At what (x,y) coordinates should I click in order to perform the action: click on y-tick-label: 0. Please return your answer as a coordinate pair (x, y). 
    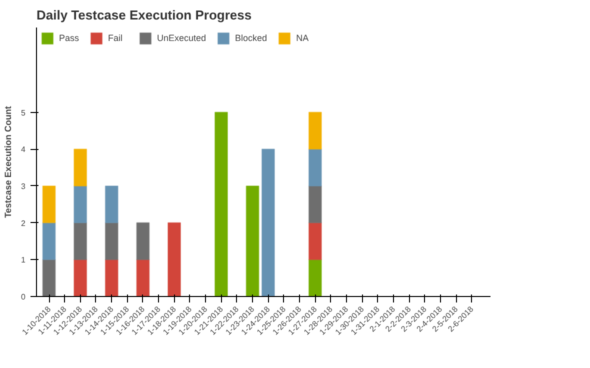
    Looking at the image, I should click on (23, 297).